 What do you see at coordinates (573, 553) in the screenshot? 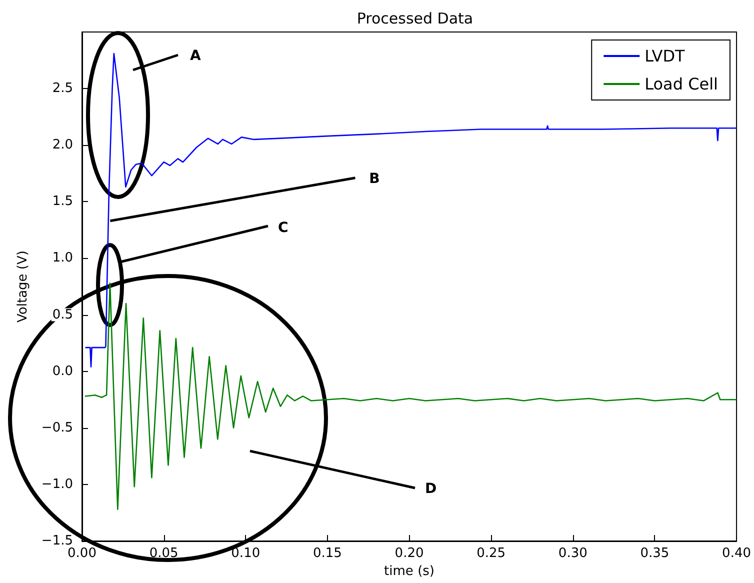
I see `x-tick-label: 0.30` at bounding box center [573, 553].